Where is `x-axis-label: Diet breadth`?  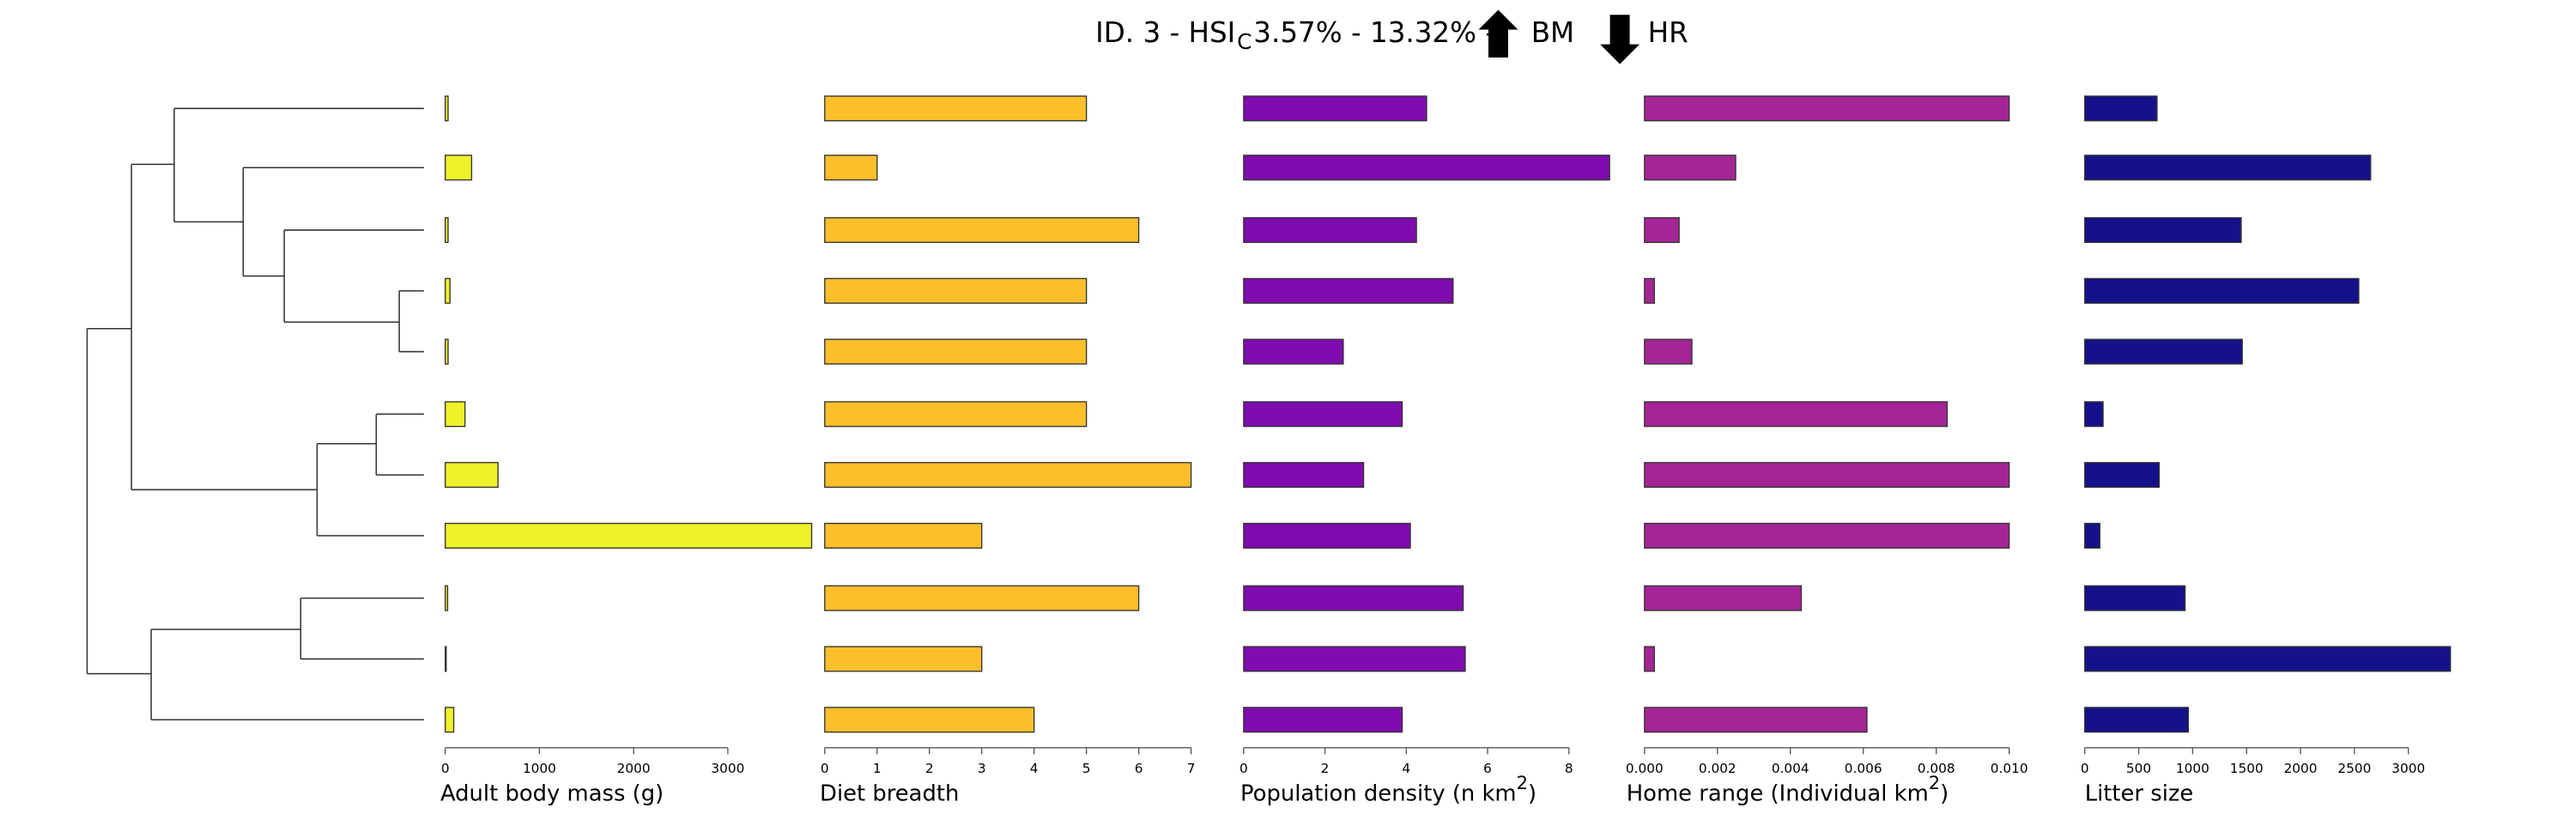
x-axis-label: Diet breadth is located at coordinates (890, 793).